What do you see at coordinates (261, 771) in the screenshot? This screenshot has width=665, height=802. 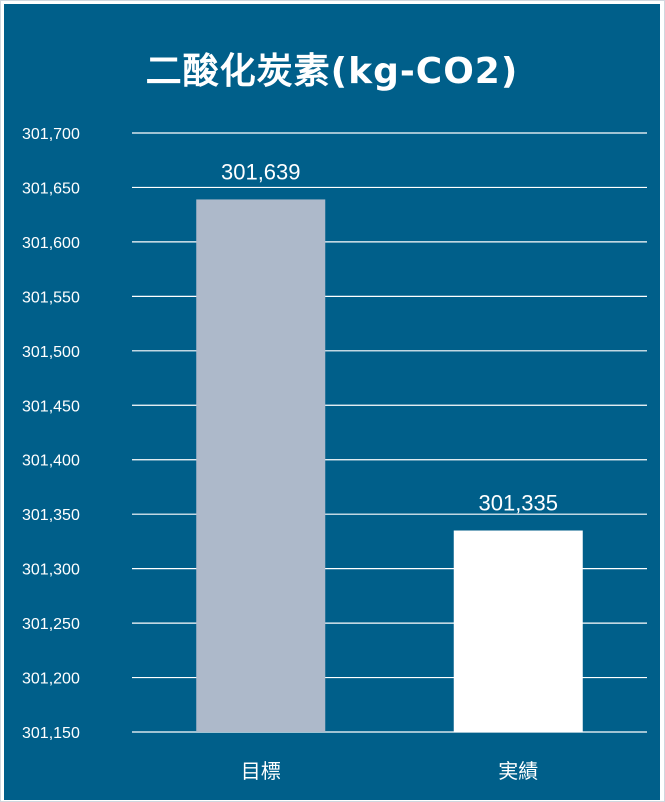 I see `x-category-label: 目標` at bounding box center [261, 771].